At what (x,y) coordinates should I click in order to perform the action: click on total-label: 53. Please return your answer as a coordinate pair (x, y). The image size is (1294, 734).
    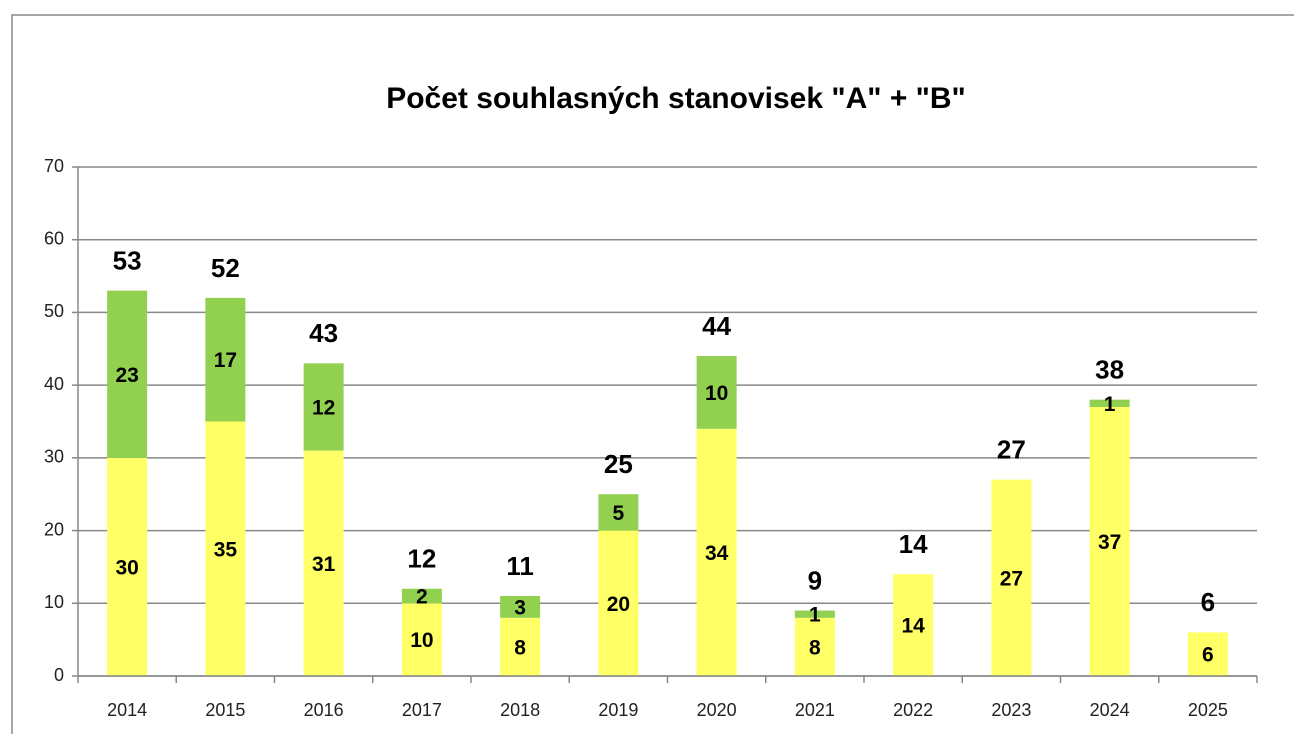
    Looking at the image, I should click on (127, 260).